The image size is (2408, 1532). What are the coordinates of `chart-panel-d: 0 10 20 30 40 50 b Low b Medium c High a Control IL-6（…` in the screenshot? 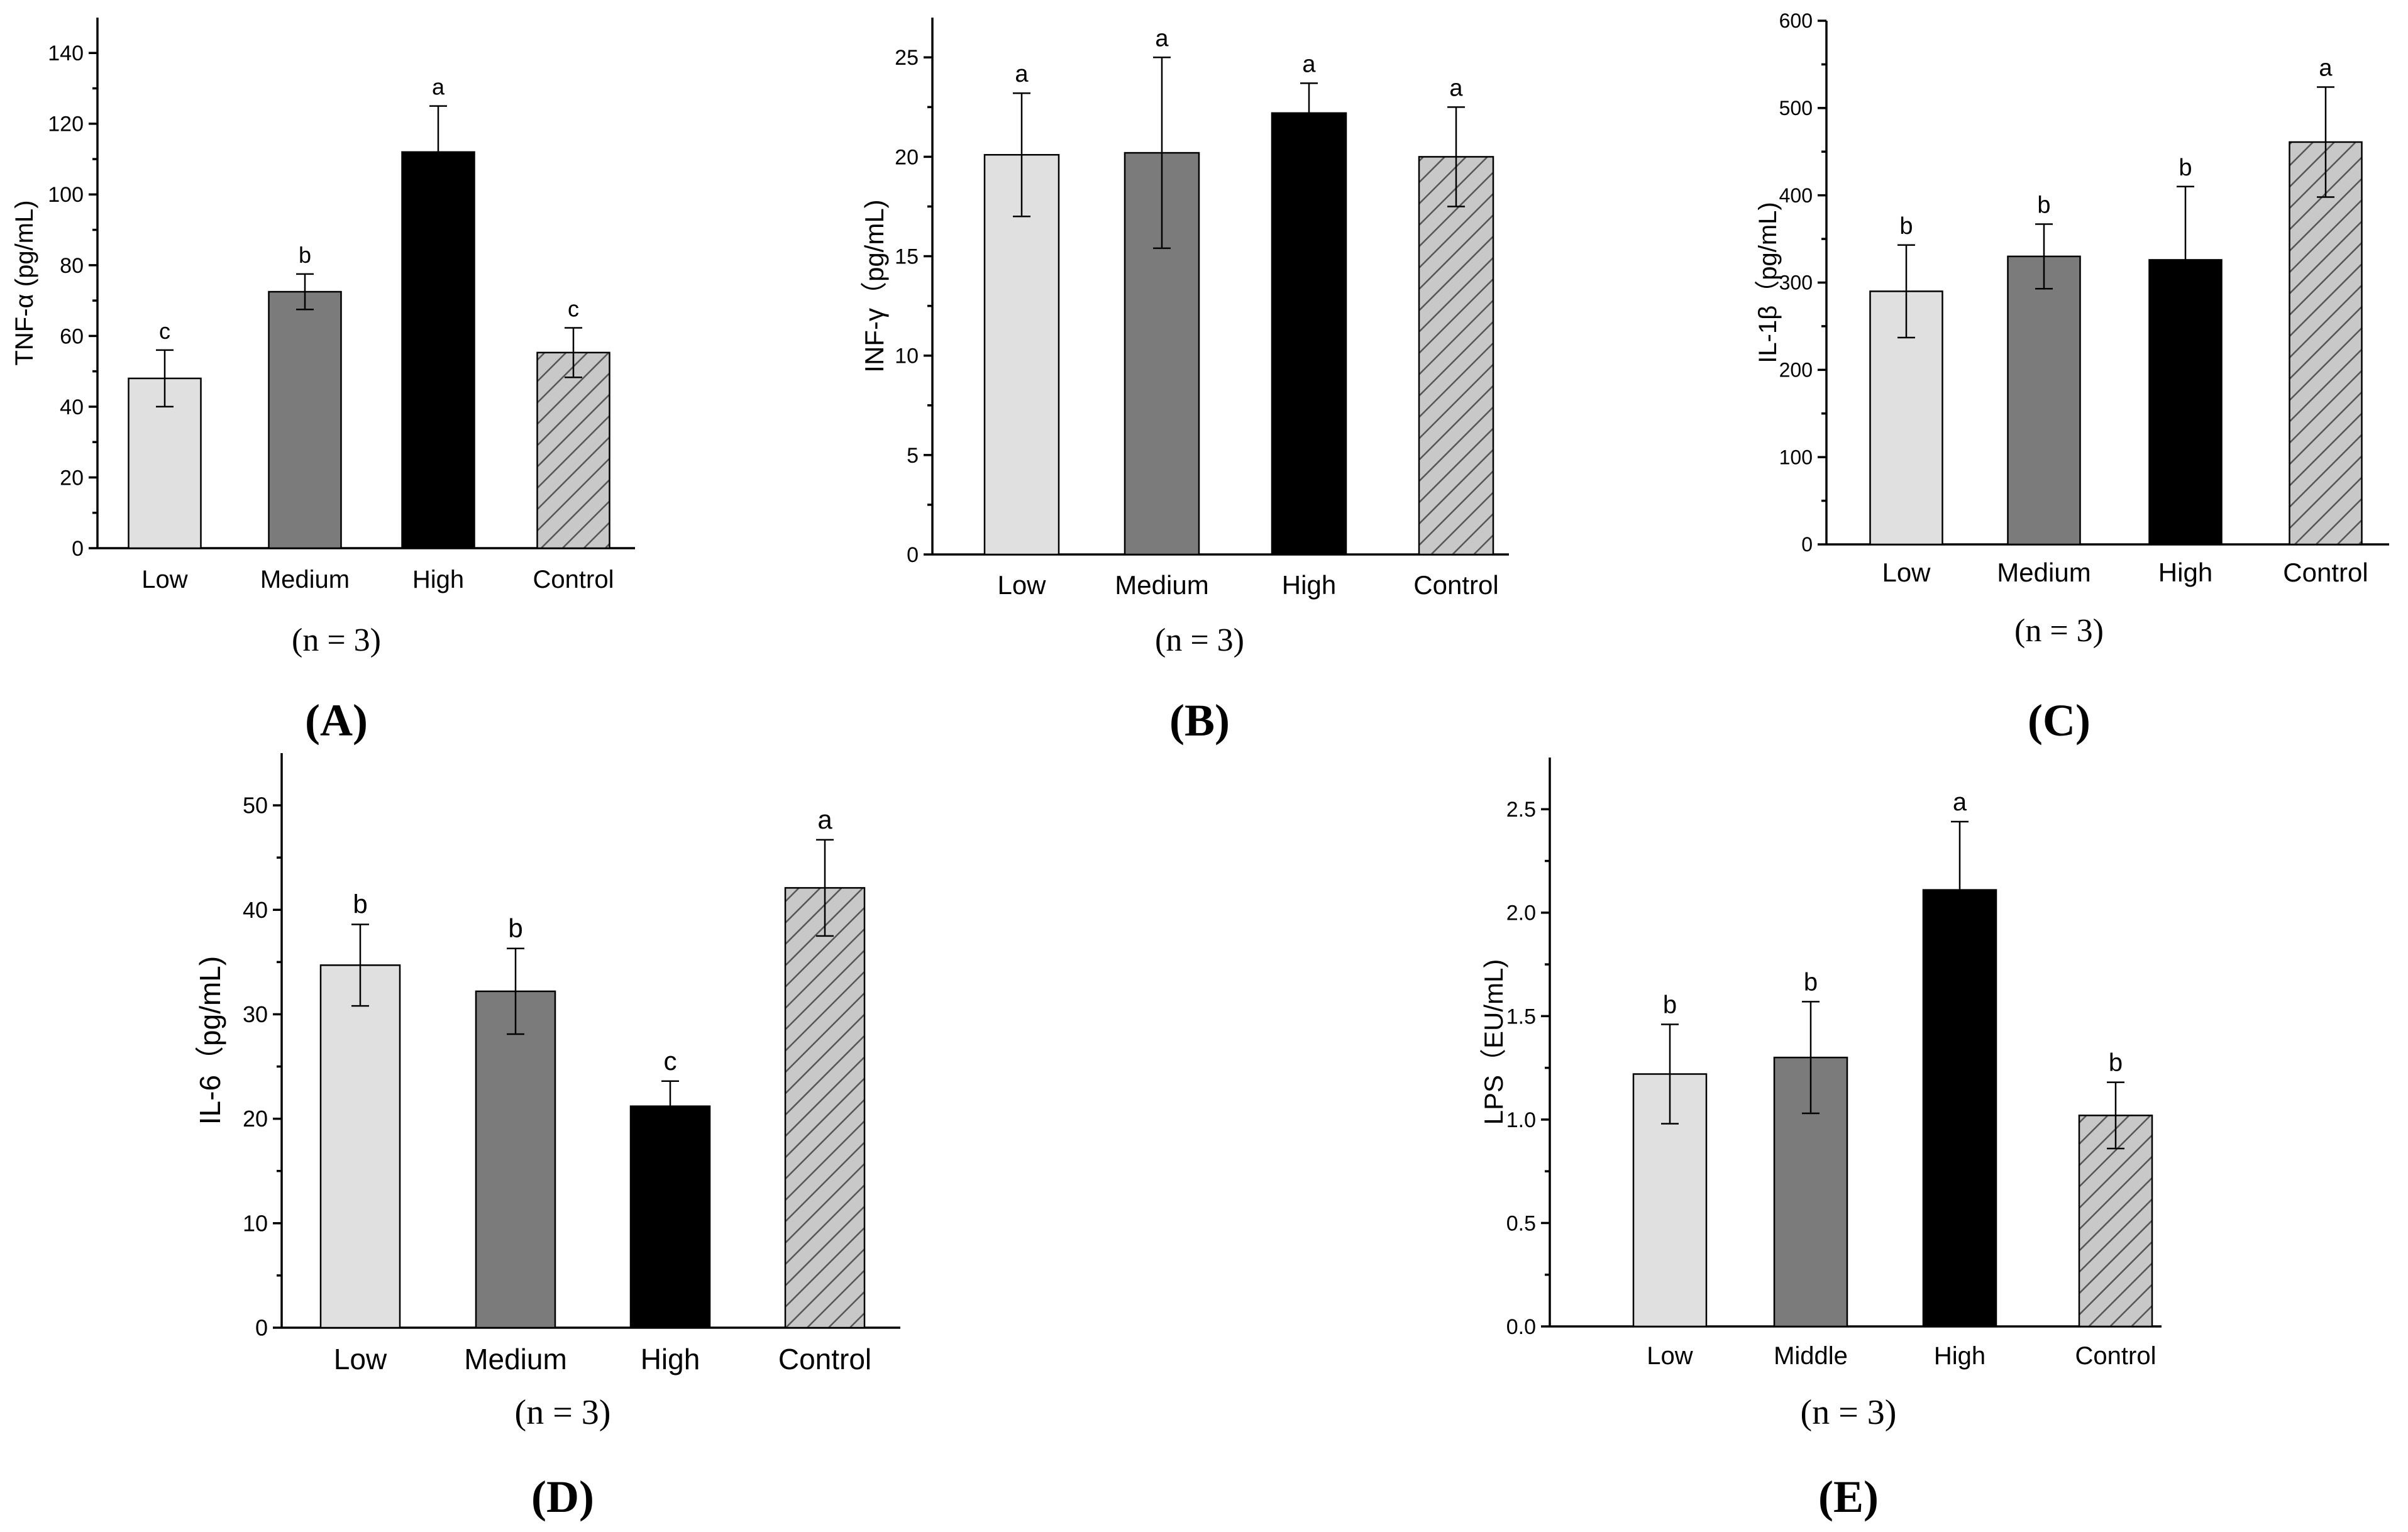 It's located at (547, 1137).